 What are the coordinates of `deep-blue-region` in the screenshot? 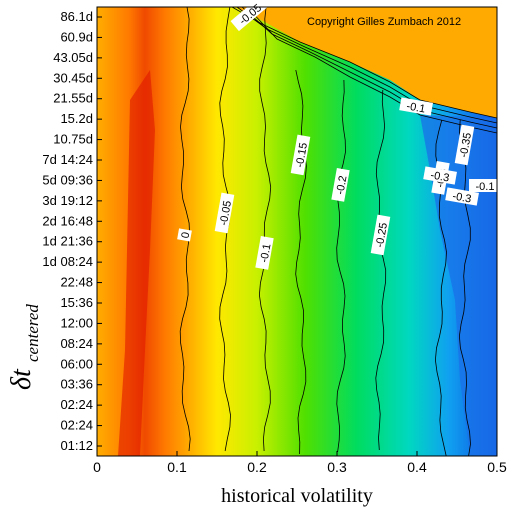 It's located at (458, 285).